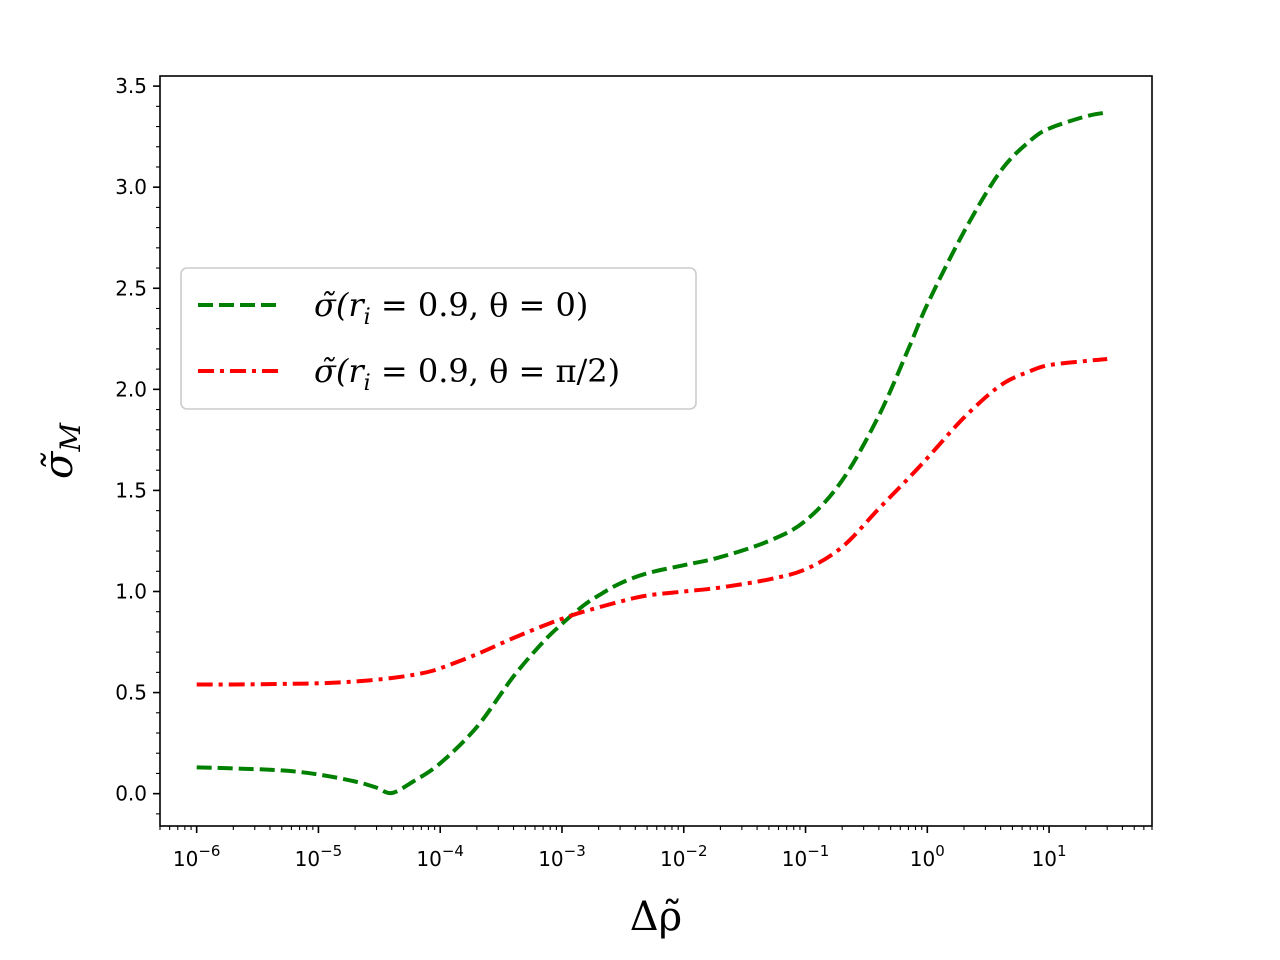  I want to click on x-tick-label: 10⁻⁶, so click(197, 856).